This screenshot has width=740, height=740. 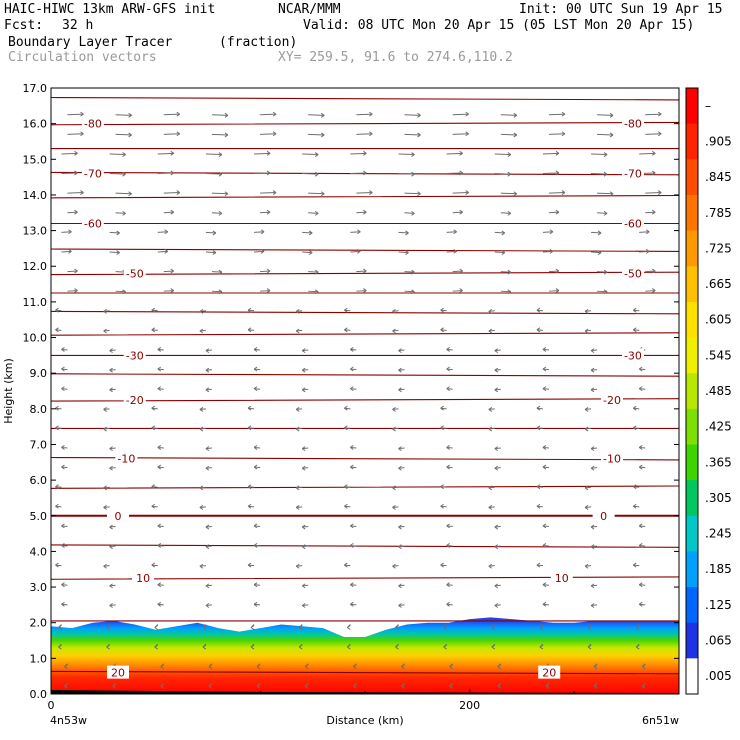 What do you see at coordinates (718, 141) in the screenshot?
I see `colorbar-label: .905` at bounding box center [718, 141].